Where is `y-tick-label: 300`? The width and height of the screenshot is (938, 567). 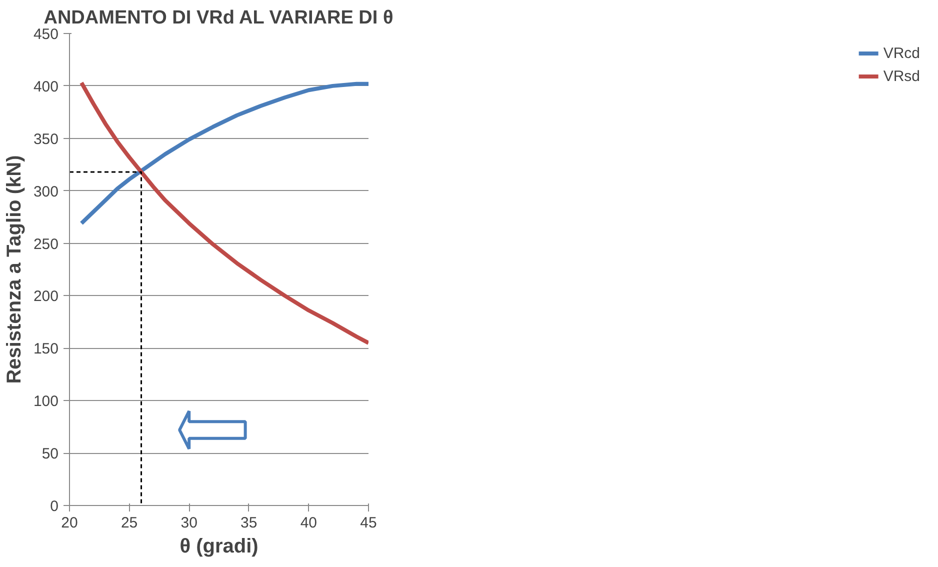
y-tick-label: 300 is located at coordinates (46, 191).